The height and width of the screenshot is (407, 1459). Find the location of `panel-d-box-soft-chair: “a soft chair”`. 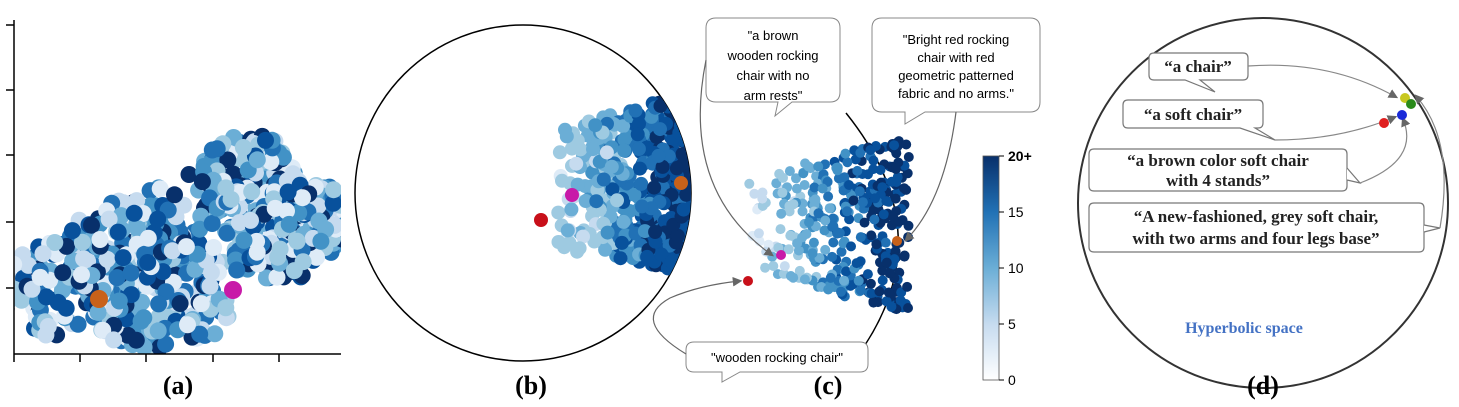

panel-d-box-soft-chair: “a soft chair” is located at coordinates (1260, 120).